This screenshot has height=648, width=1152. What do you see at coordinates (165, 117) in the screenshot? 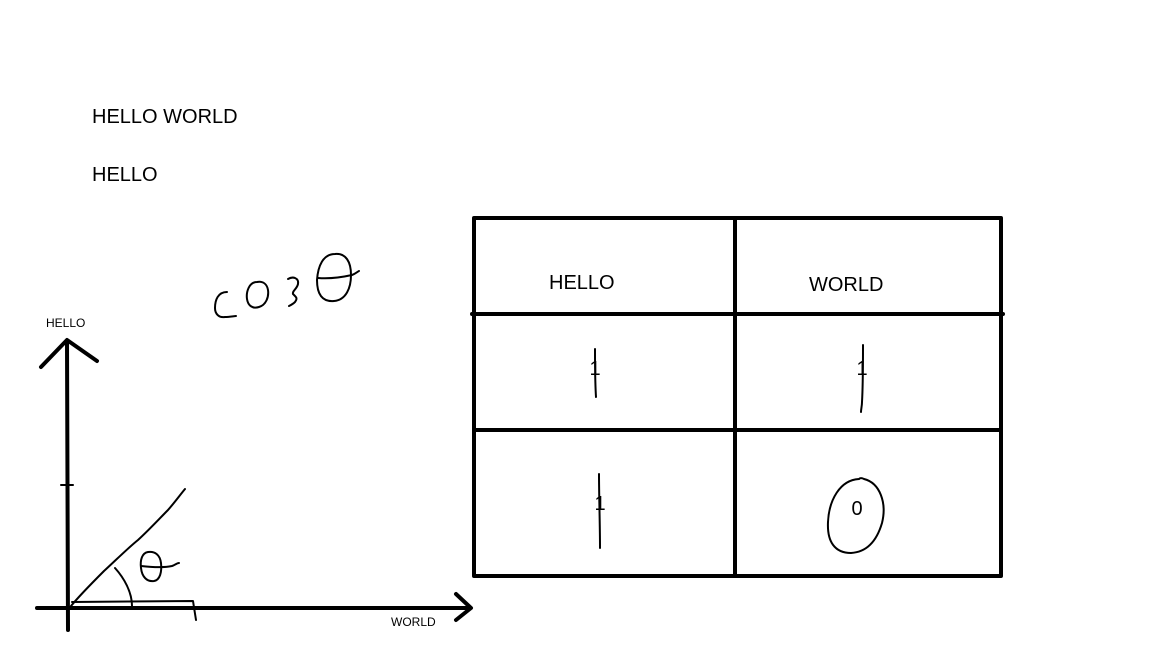
I see `title-text: HELLO WORLD` at bounding box center [165, 117].